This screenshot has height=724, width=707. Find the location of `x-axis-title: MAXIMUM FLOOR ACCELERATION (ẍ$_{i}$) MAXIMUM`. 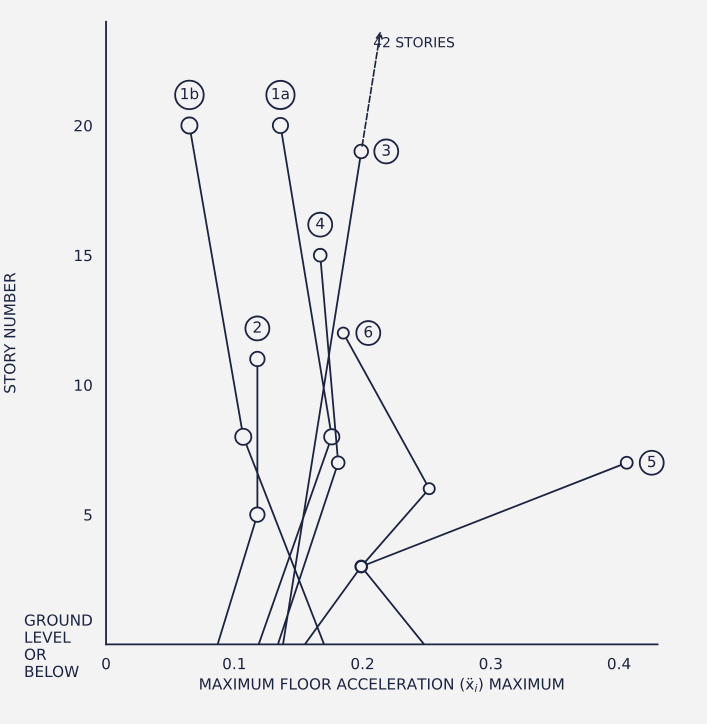

x-axis-title: MAXIMUM FLOOR ACCELERATION (ẍ$_{i}$) MAXIMUM is located at coordinates (382, 685).